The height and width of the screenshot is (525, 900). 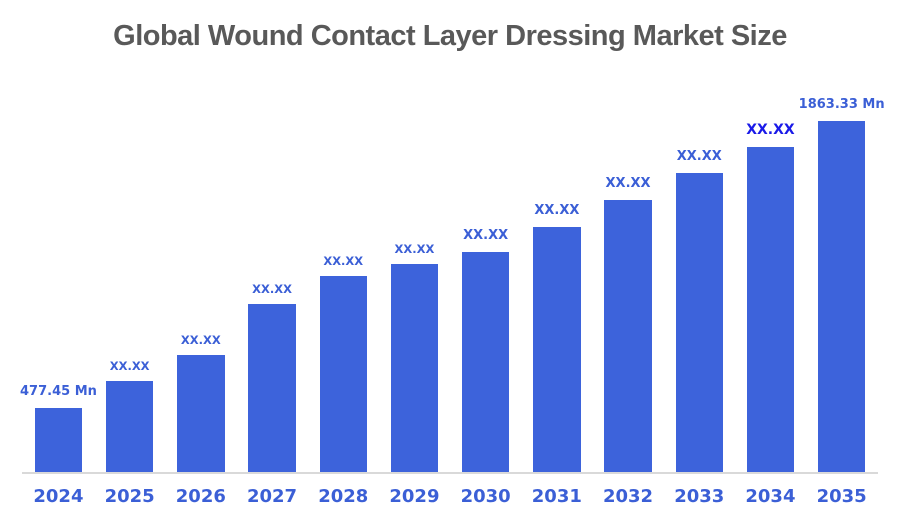 What do you see at coordinates (343, 496) in the screenshot?
I see `x-axis-label-2028: 2028` at bounding box center [343, 496].